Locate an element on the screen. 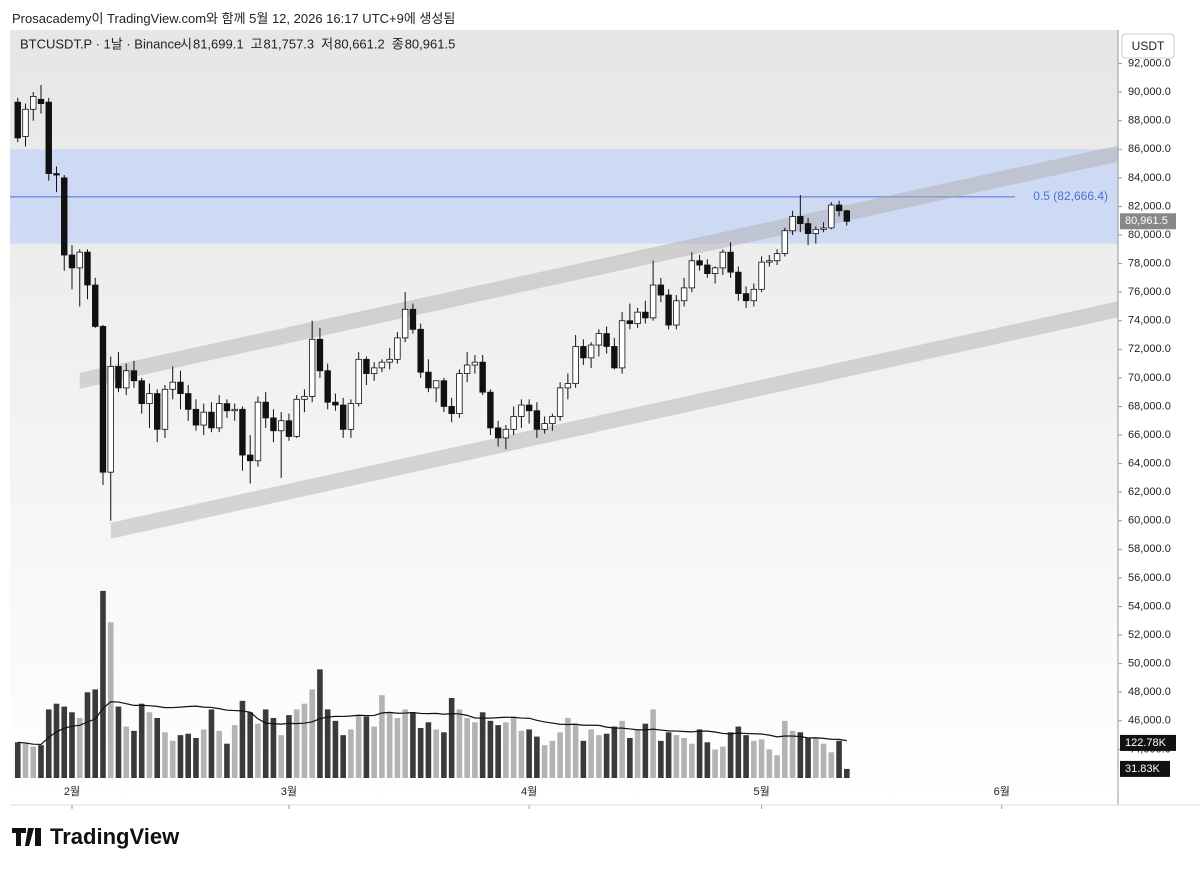  x-tick-label: 4월 is located at coordinates (529, 791).